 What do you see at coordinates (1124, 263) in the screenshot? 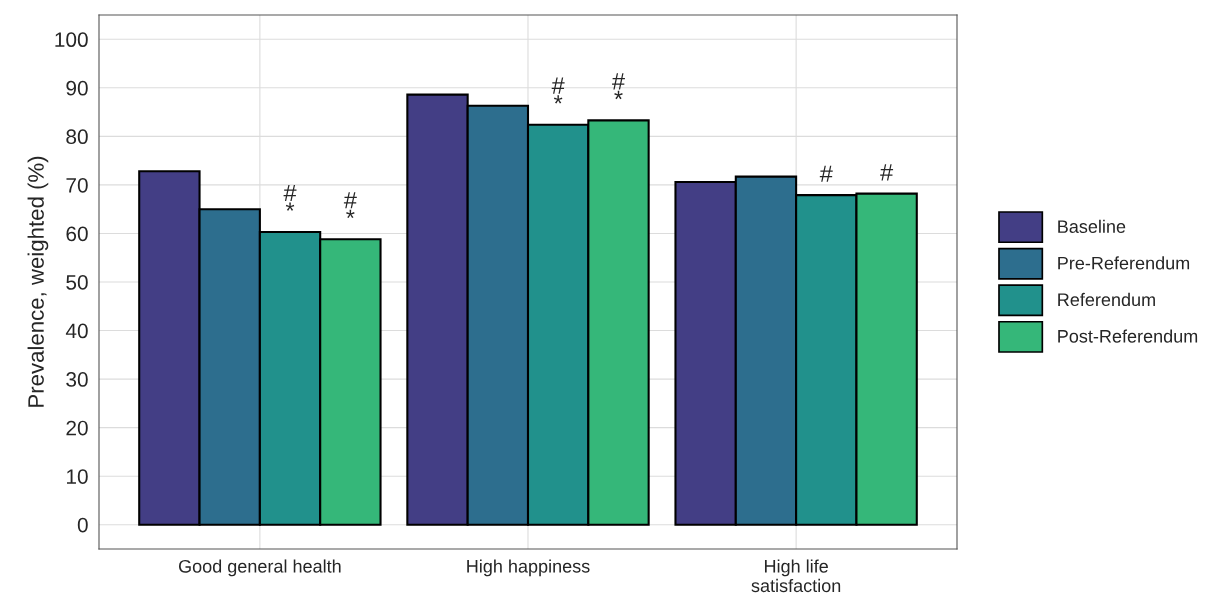
I see `legend-label: Pre-Referendum` at bounding box center [1124, 263].